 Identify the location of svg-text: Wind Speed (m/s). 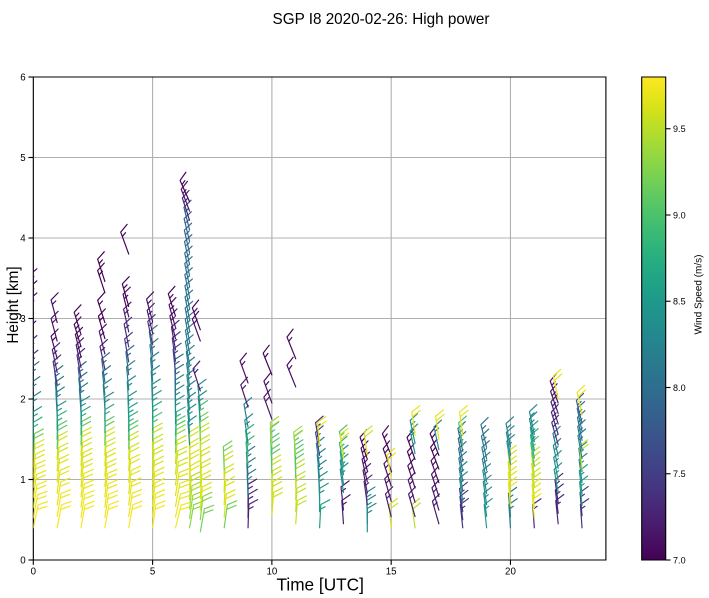
(698, 295).